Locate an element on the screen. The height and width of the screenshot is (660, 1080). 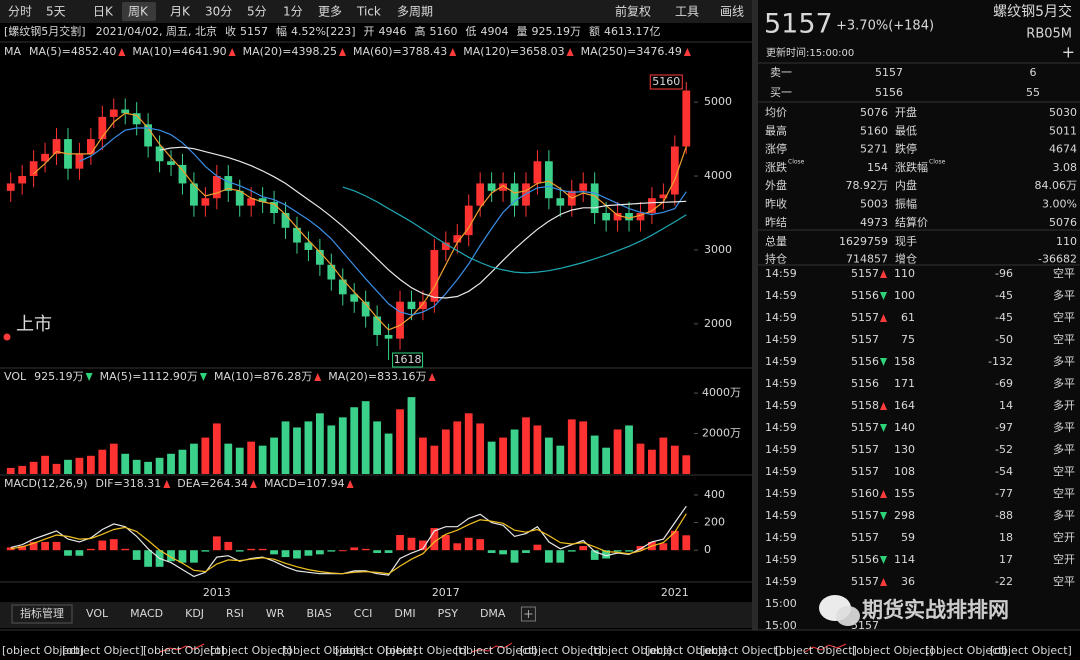
stat-label: 总量 is located at coordinates (776, 241).